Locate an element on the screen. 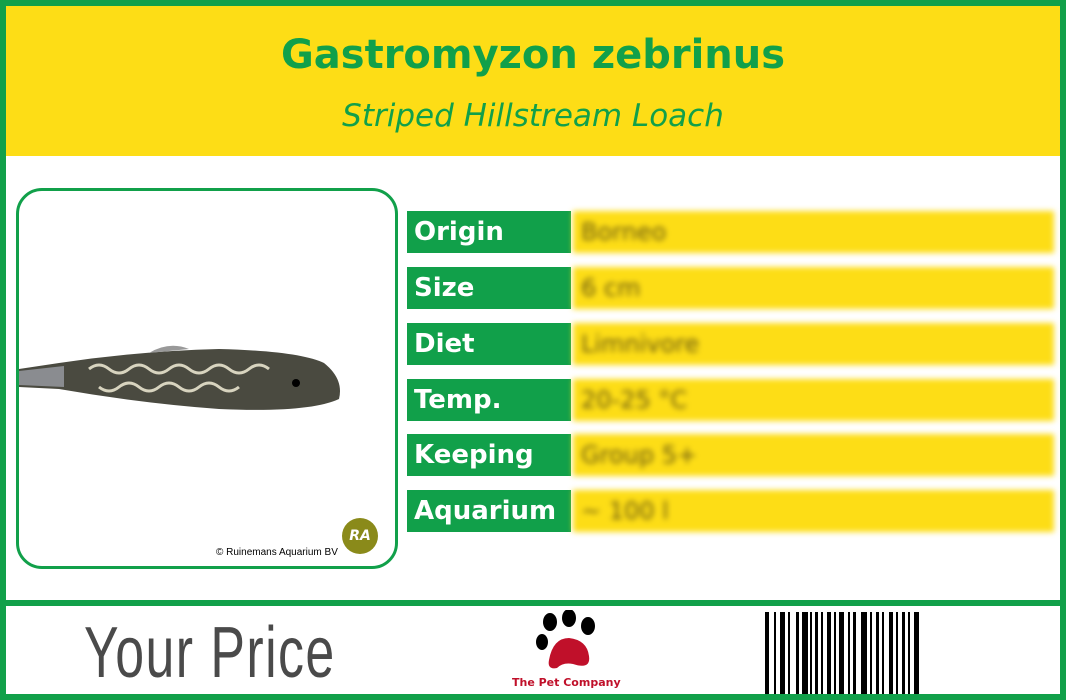 This screenshot has width=1066, height=700. fact-value: ~ 100 l is located at coordinates (813, 511).